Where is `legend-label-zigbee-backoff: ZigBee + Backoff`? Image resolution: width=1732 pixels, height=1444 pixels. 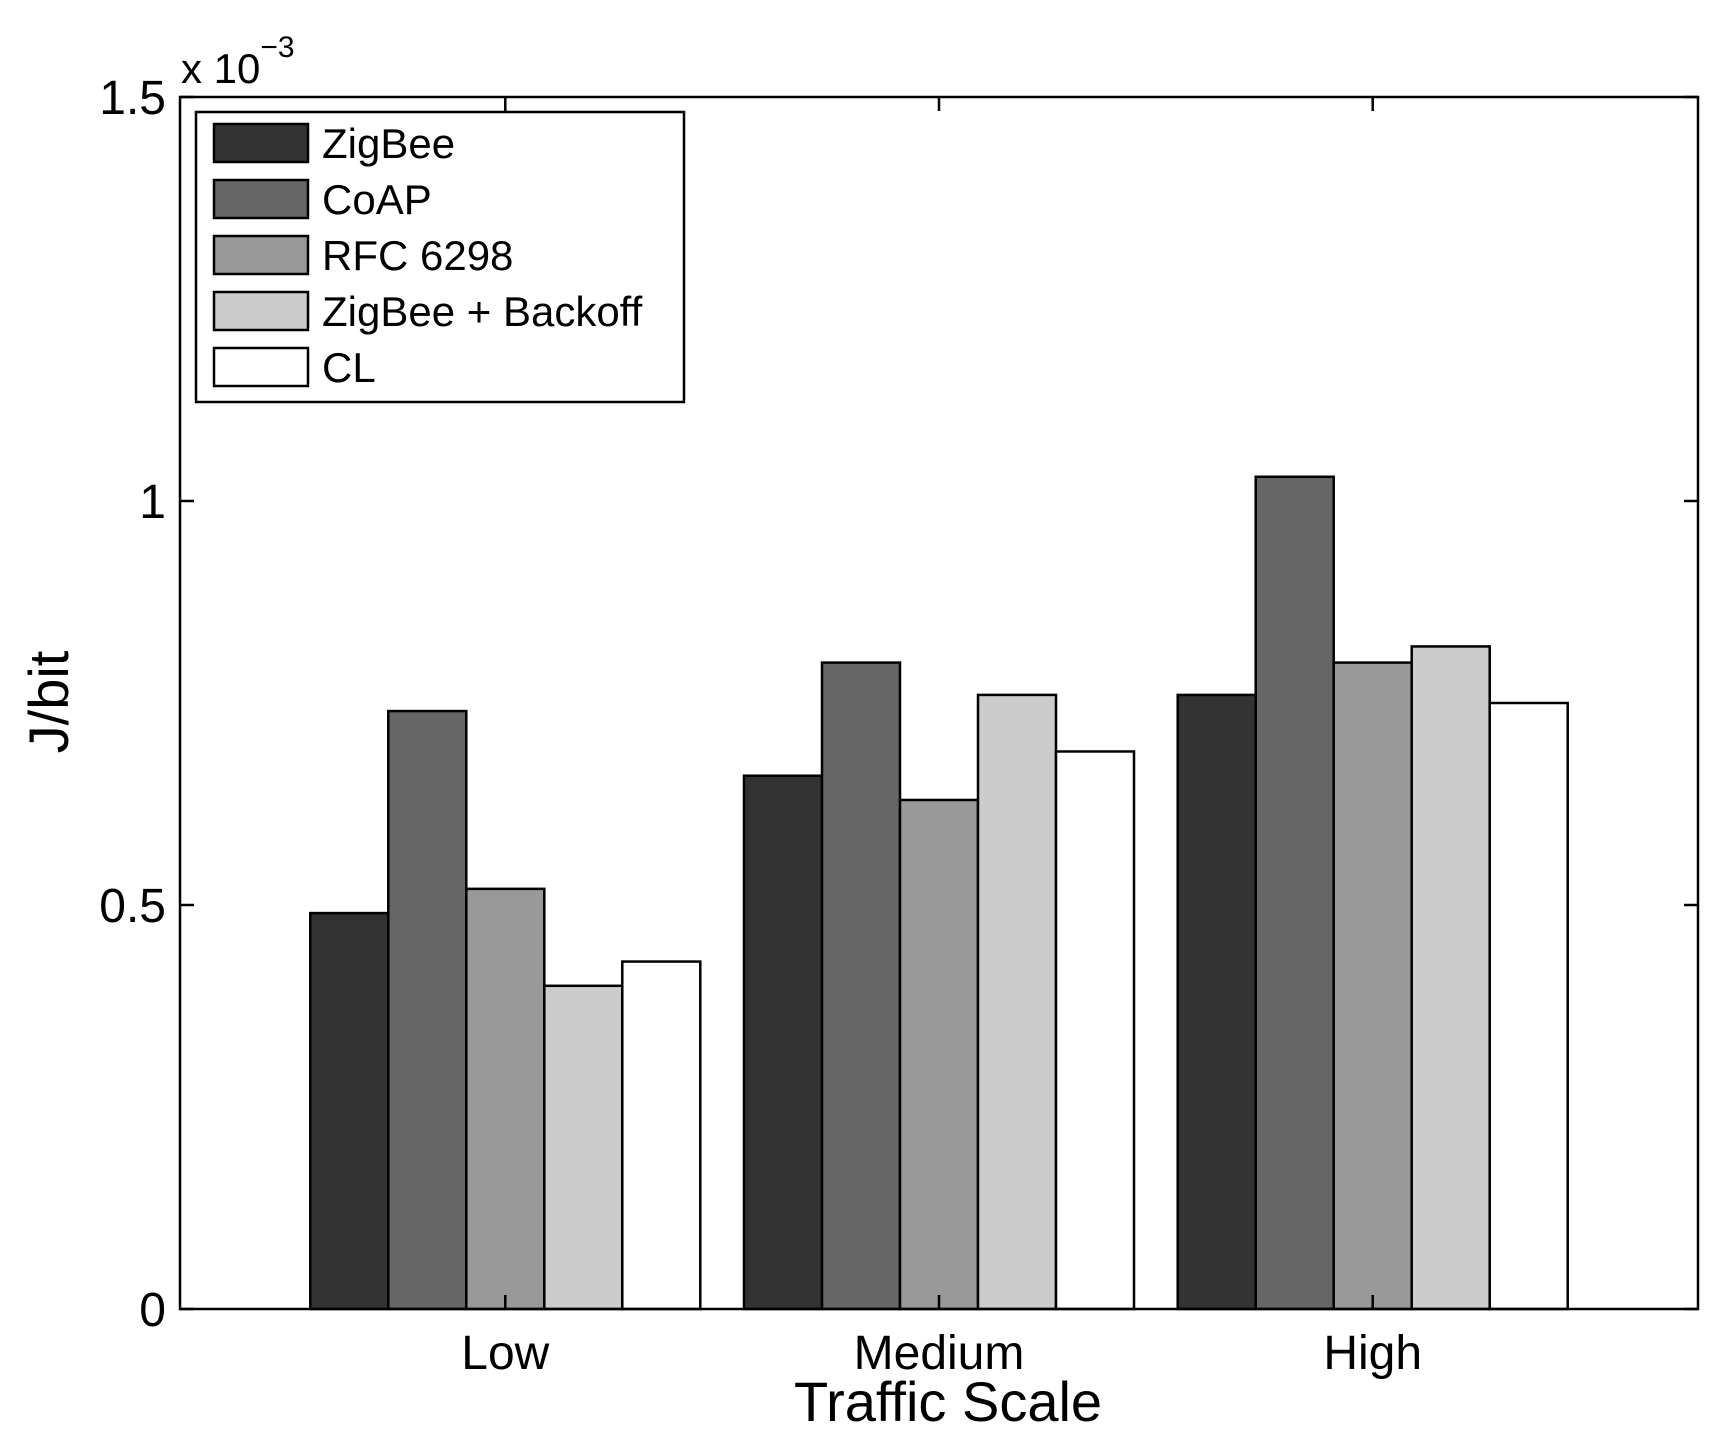
legend-label-zigbee-backoff: ZigBee + Backoff is located at coordinates (482, 311).